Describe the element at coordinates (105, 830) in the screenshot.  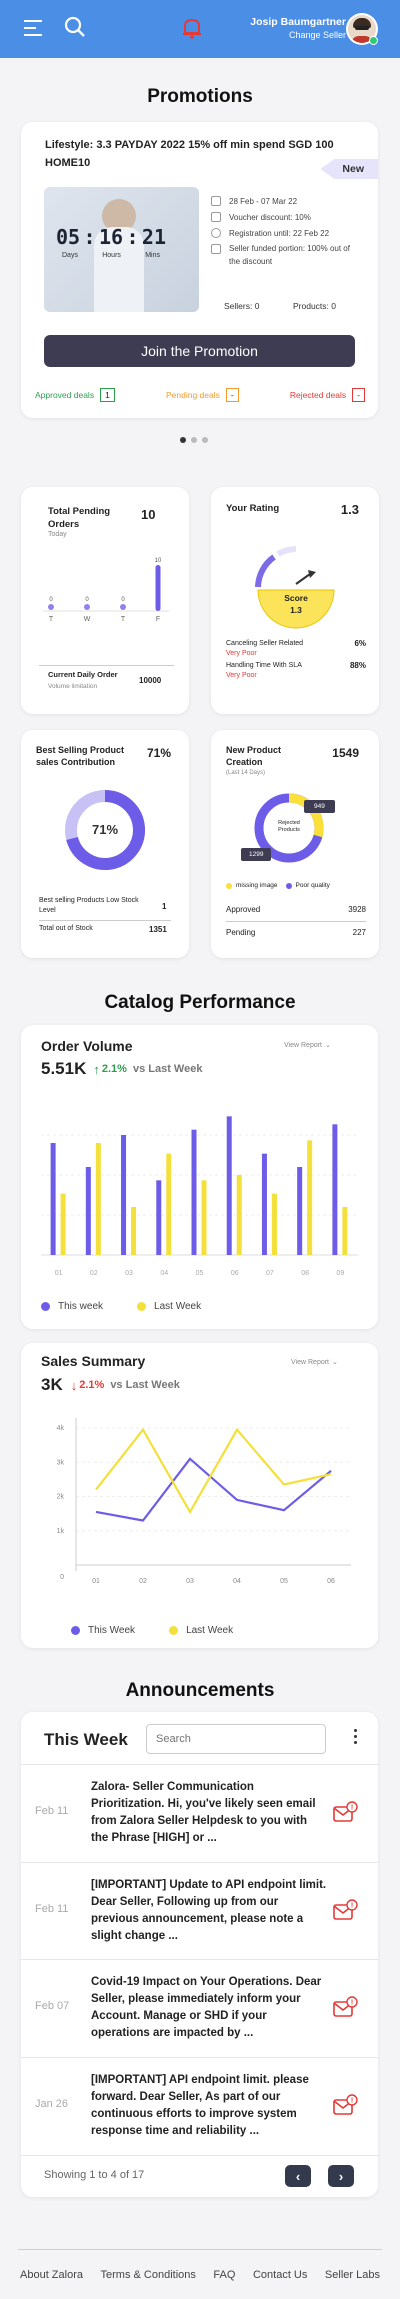
I see `best-selling-donut` at that location.